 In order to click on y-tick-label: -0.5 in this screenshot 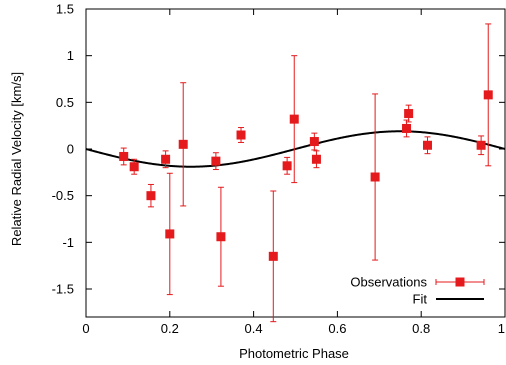, I will do `click(63, 195)`.